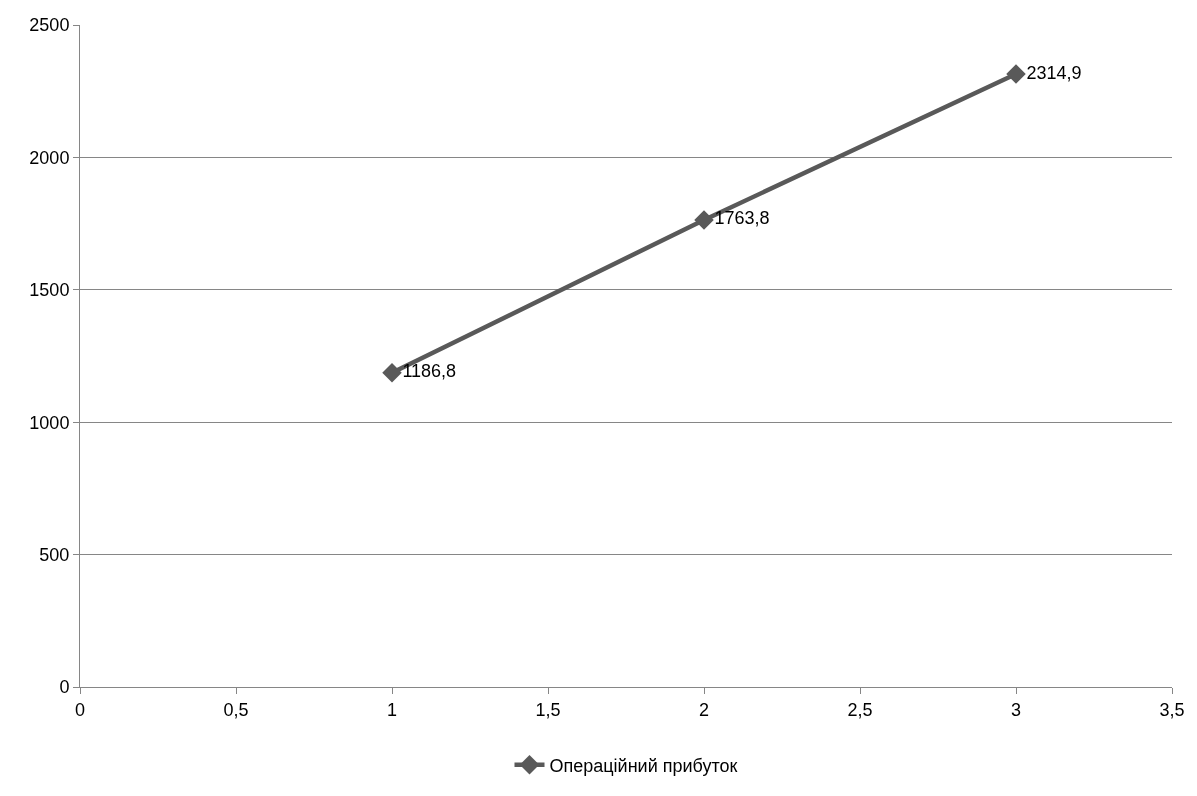 The image size is (1197, 796). What do you see at coordinates (548, 709) in the screenshot?
I see `x-tick-label: 1,5` at bounding box center [548, 709].